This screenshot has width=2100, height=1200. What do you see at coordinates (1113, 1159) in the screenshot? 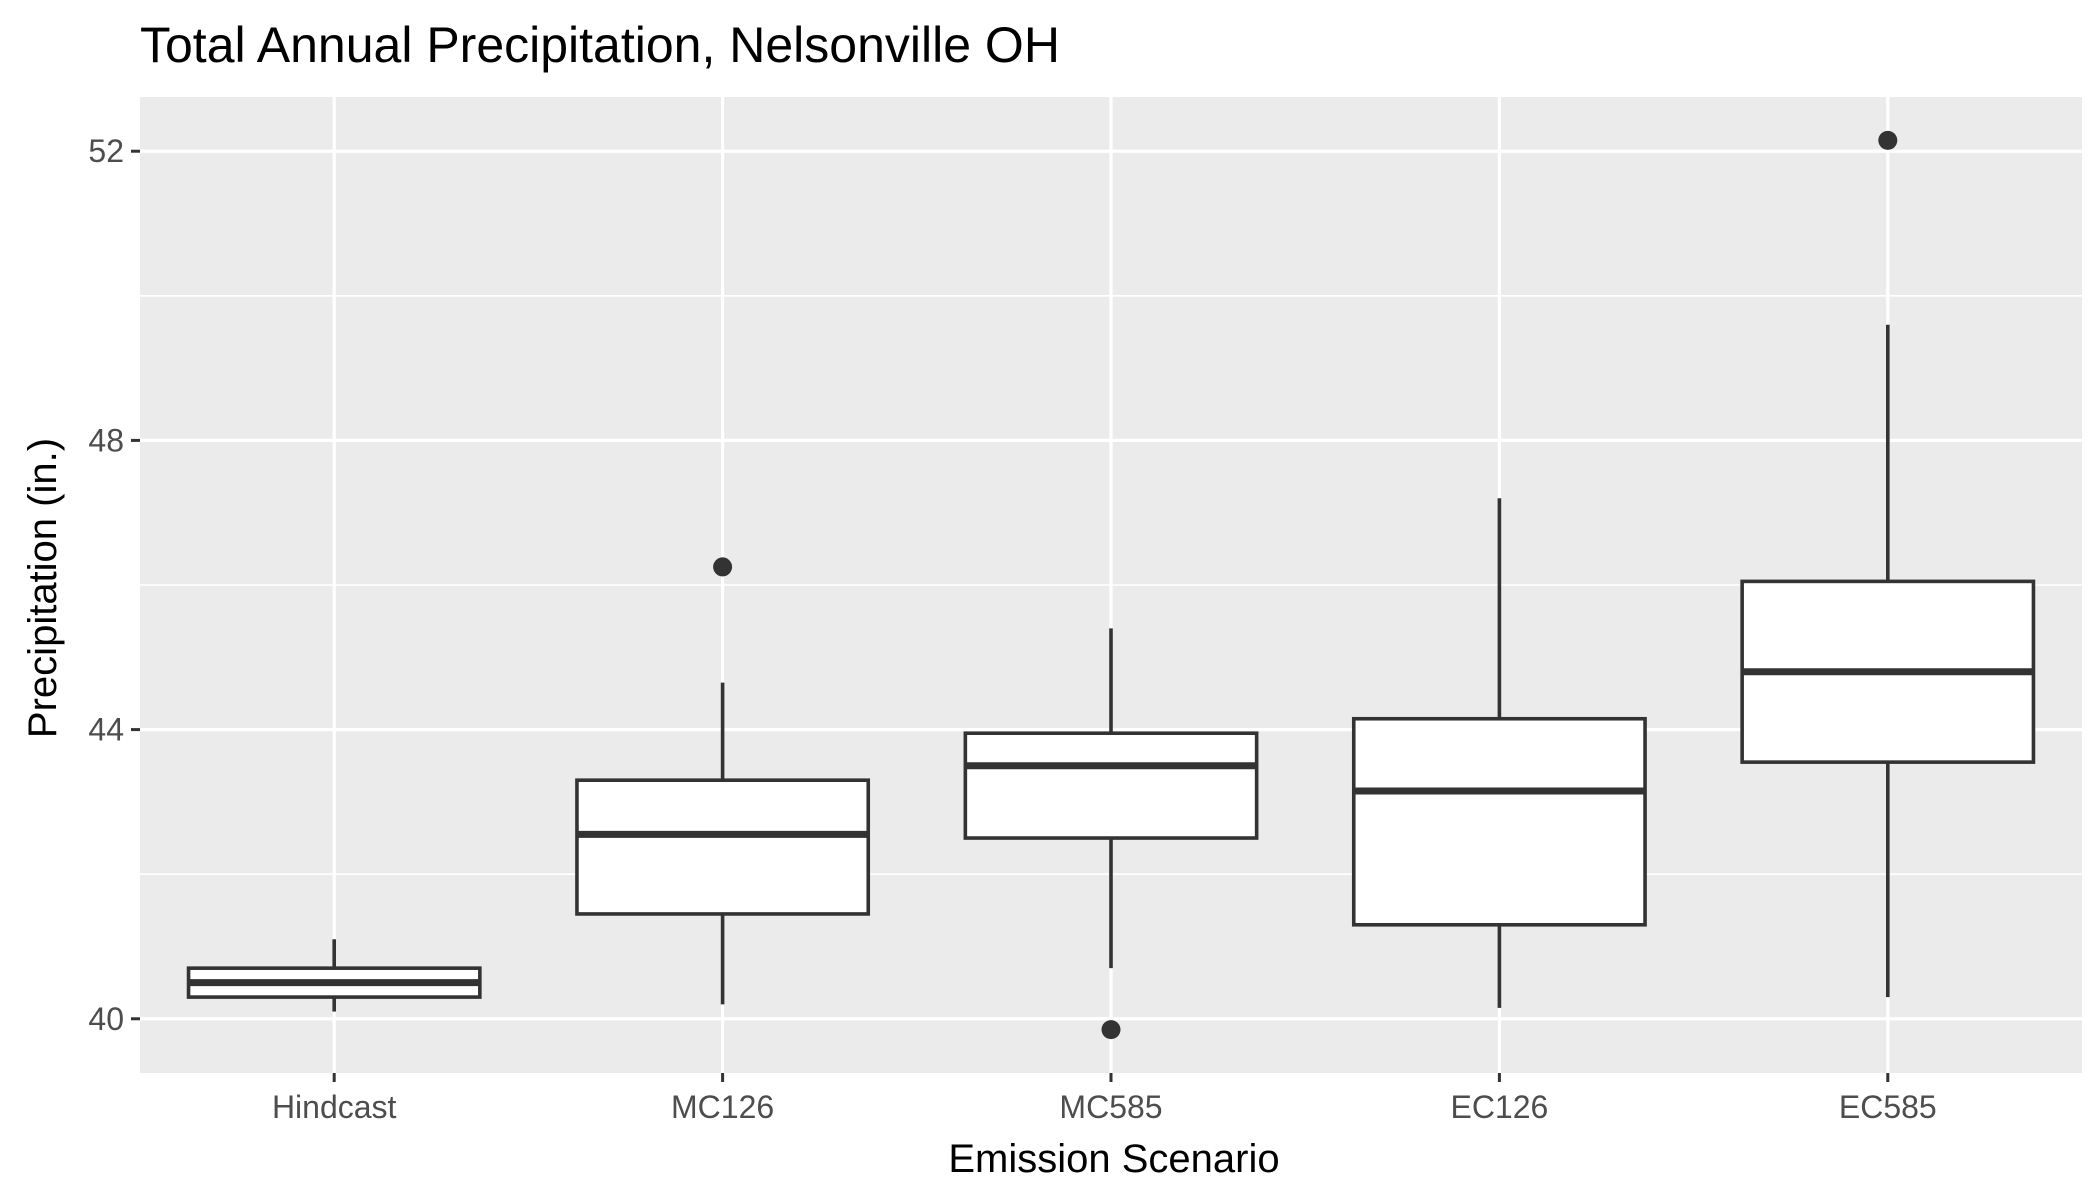
I see `x-axis-title: Emission Scenario` at bounding box center [1113, 1159].